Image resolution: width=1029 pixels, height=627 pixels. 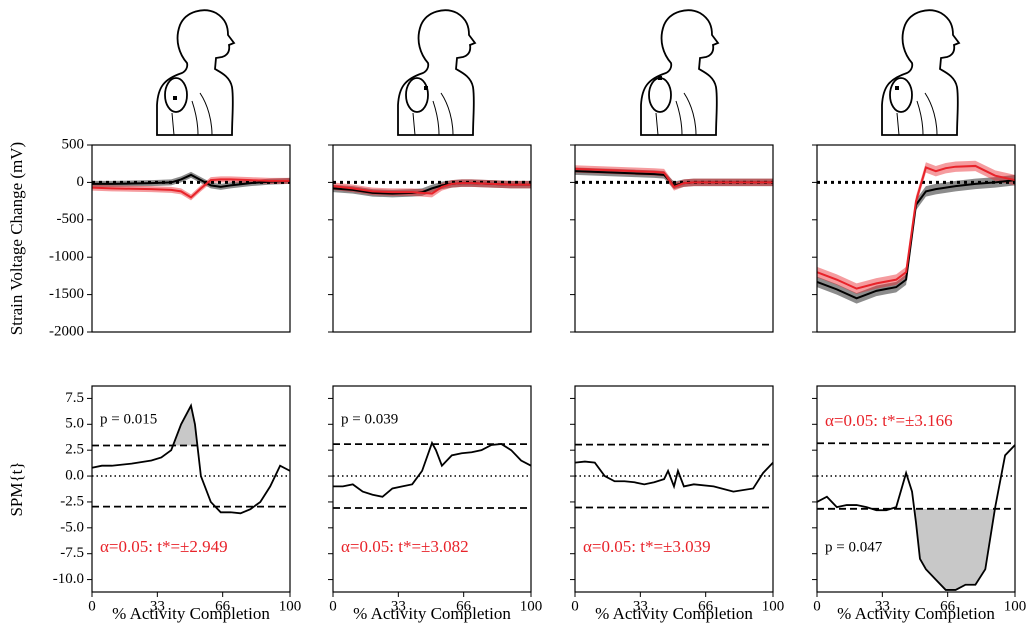 What do you see at coordinates (66, 331) in the screenshot?
I see `y-tick-label: -2000` at bounding box center [66, 331].